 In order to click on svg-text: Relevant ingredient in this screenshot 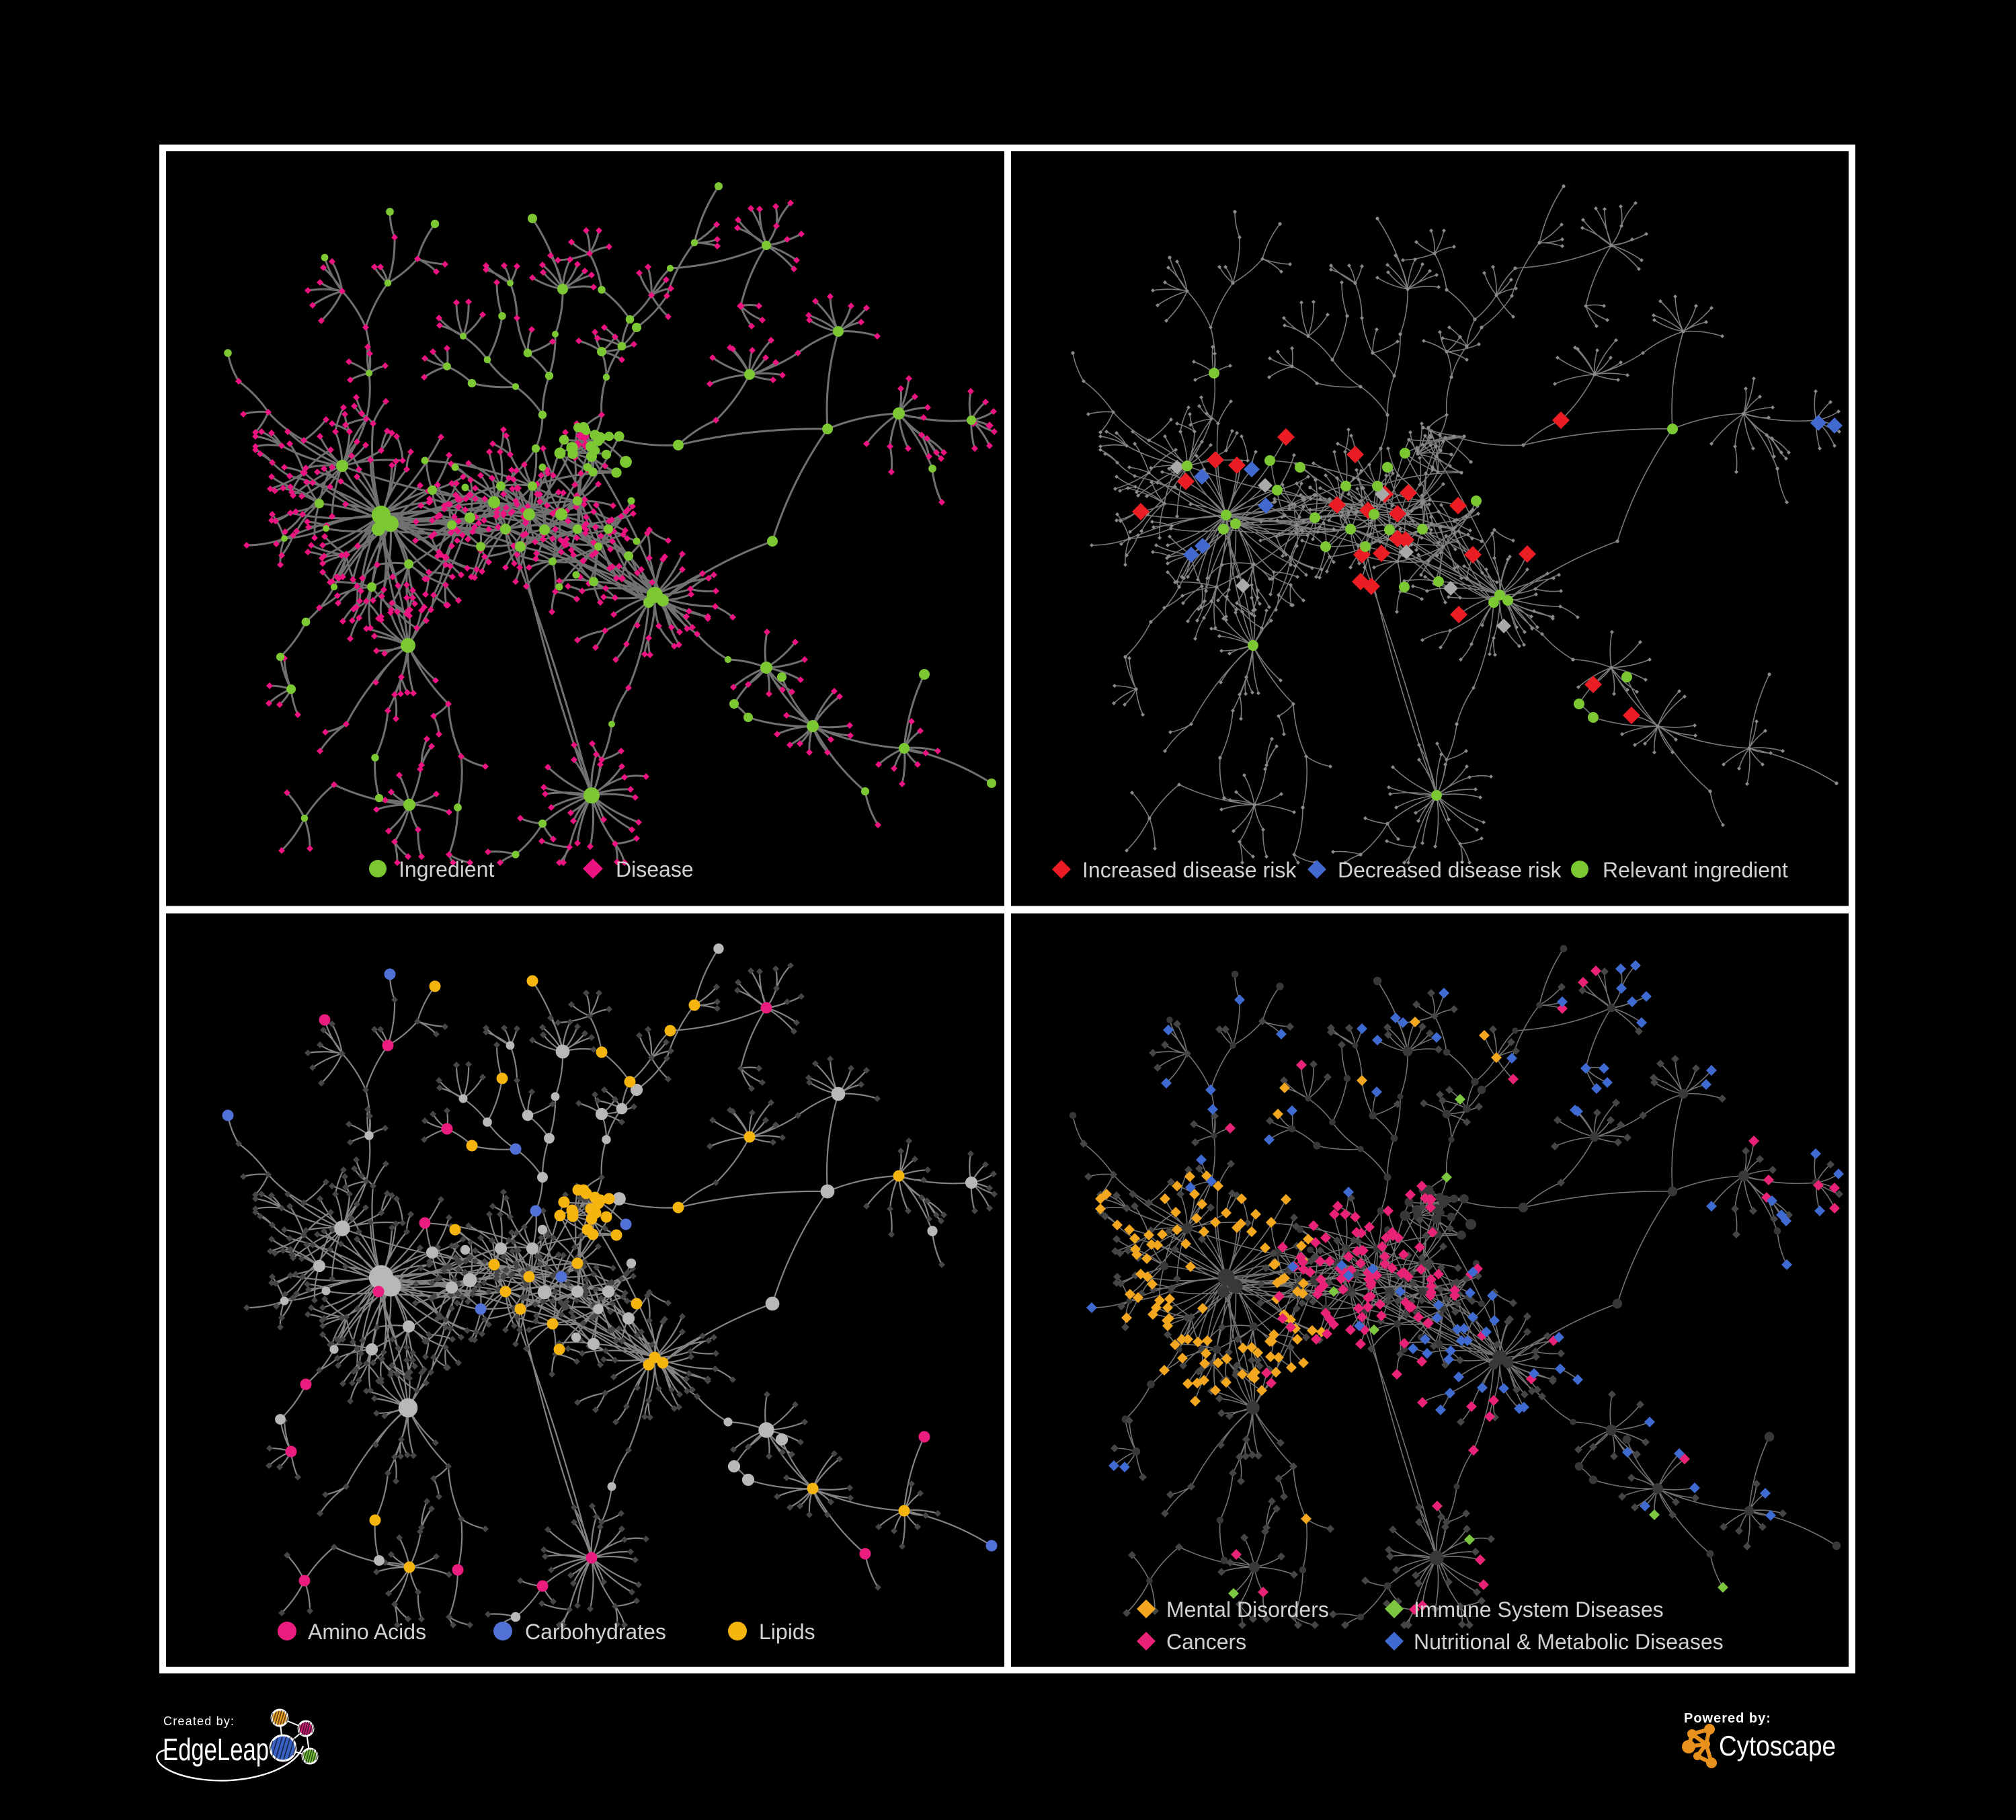, I will do `click(1695, 870)`.